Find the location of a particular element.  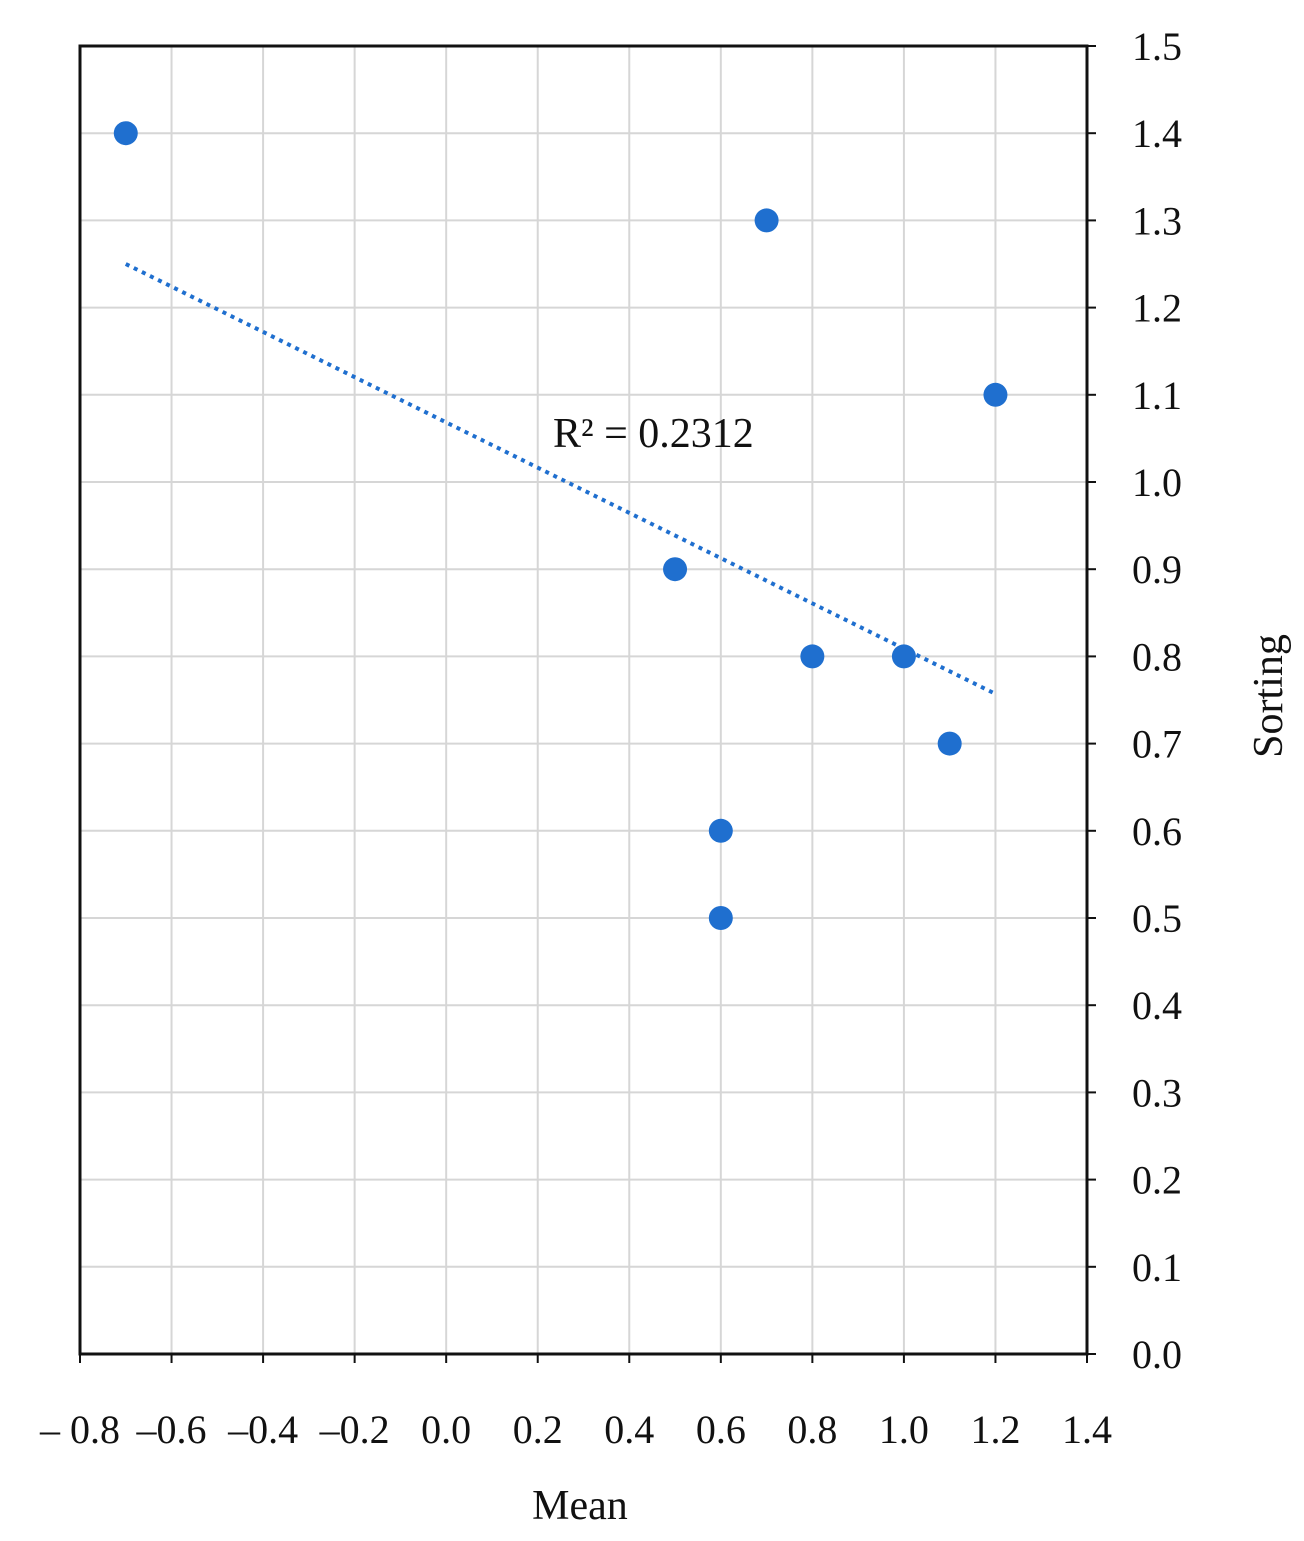

y-tick-label: 0.5 is located at coordinates (1157, 918).